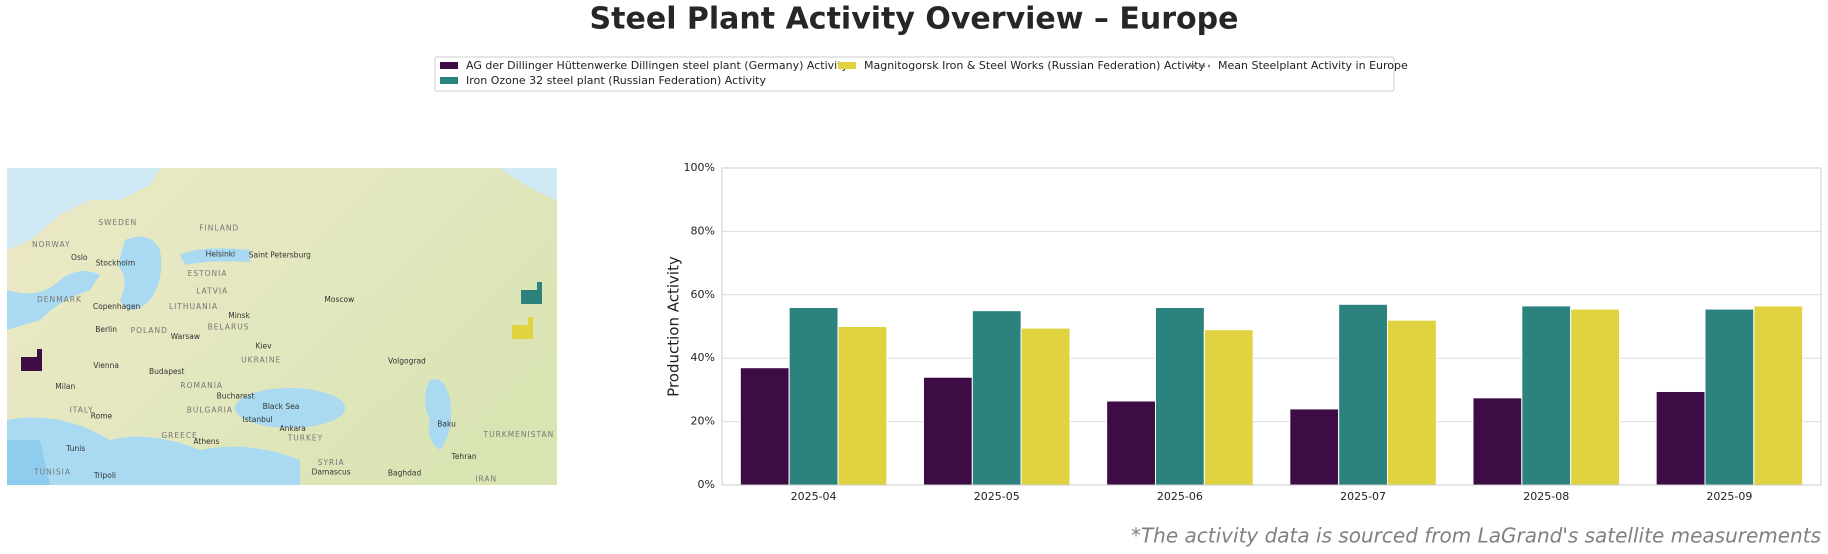 Image resolution: width=1828 pixels, height=554 pixels. I want to click on y-tick-label: 60%, so click(703, 294).